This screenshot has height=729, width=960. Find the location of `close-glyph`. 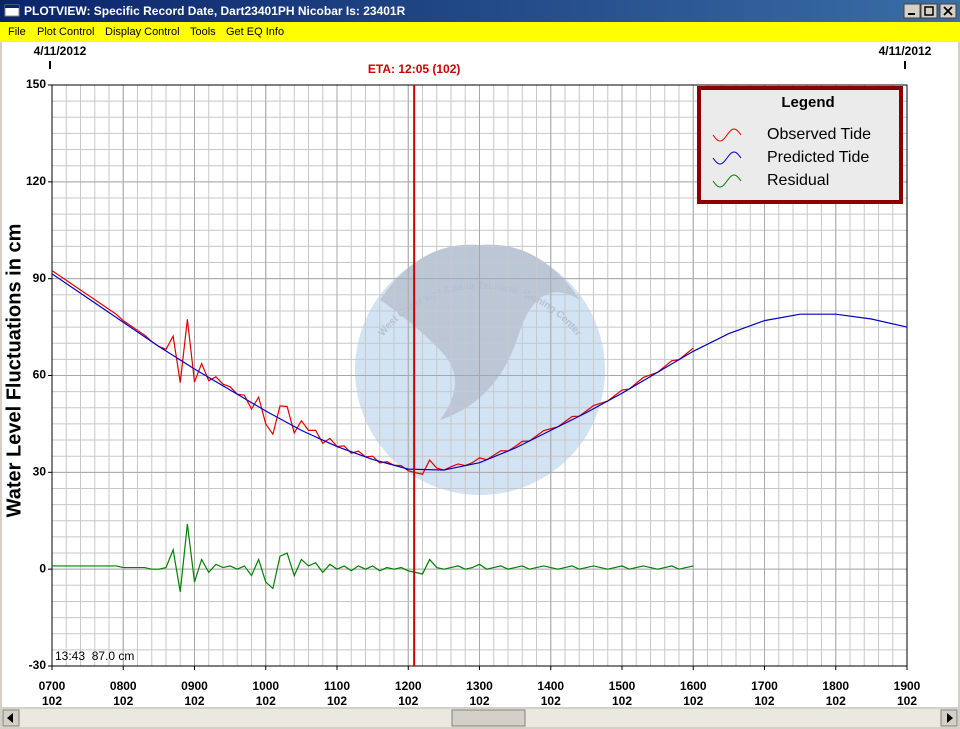

close-glyph is located at coordinates (948, 11).